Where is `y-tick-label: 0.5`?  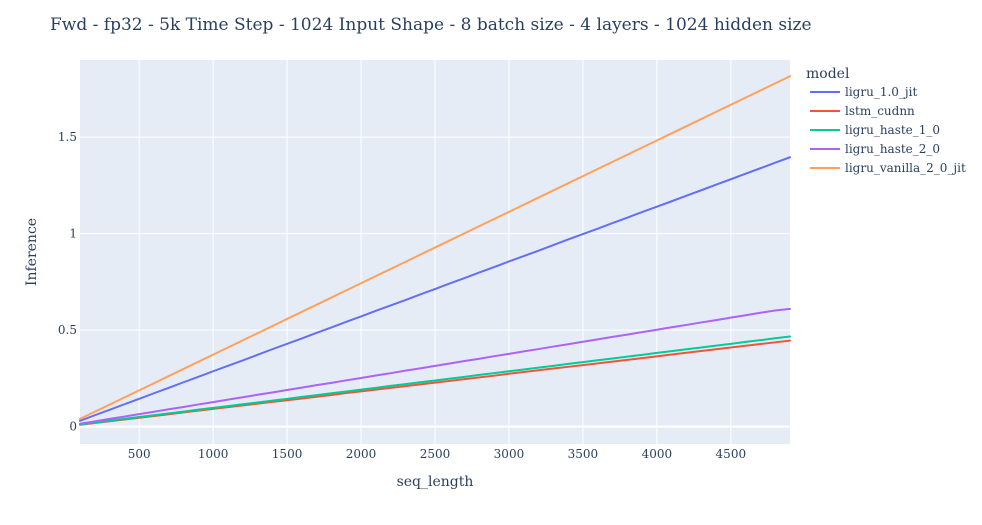 y-tick-label: 0.5 is located at coordinates (67, 330).